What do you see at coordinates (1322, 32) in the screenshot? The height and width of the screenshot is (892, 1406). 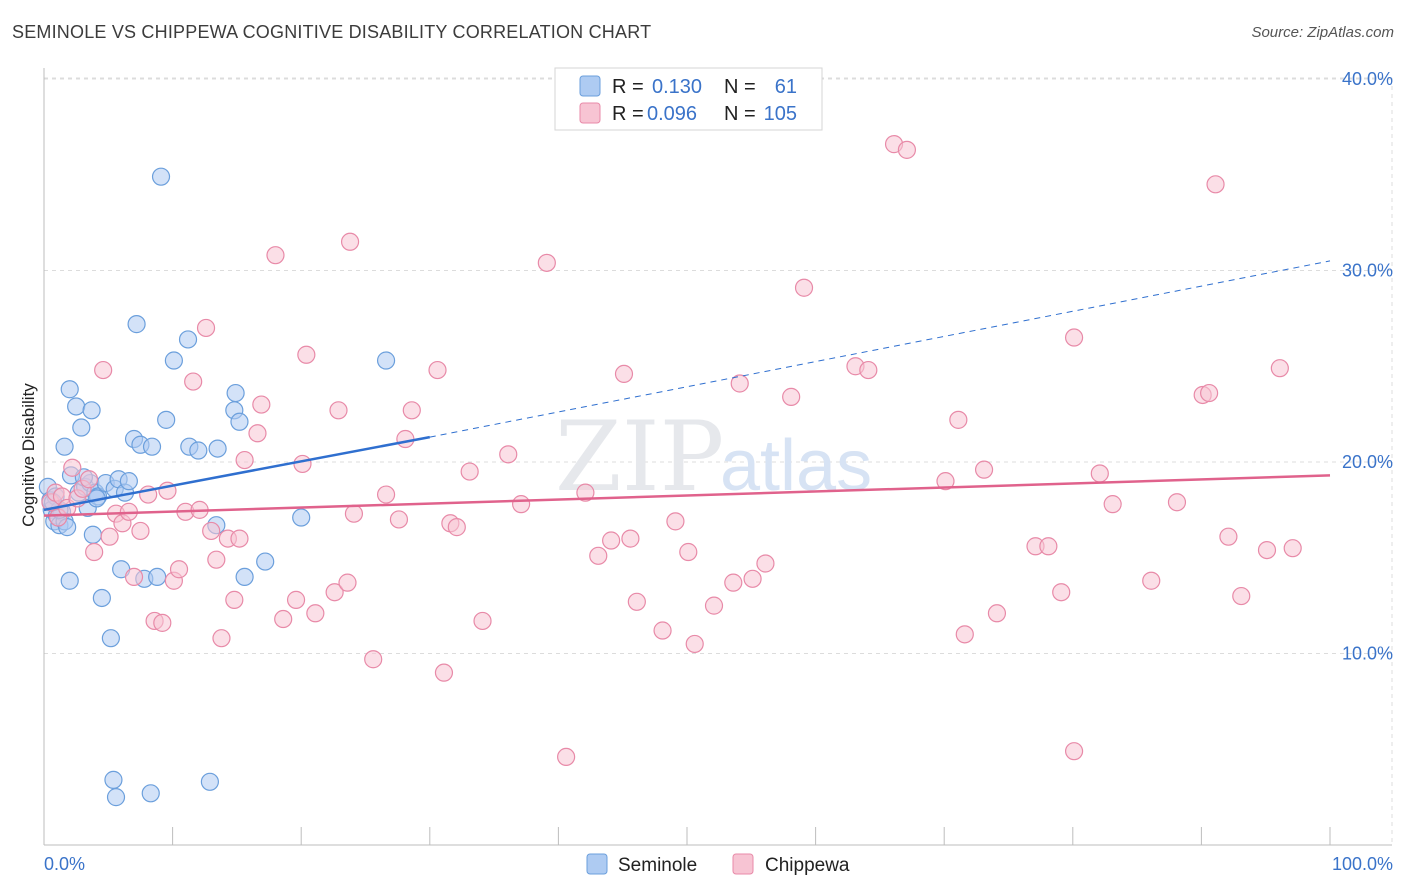 I see `source-label: Source: ZipAtlas.com` at bounding box center [1322, 32].